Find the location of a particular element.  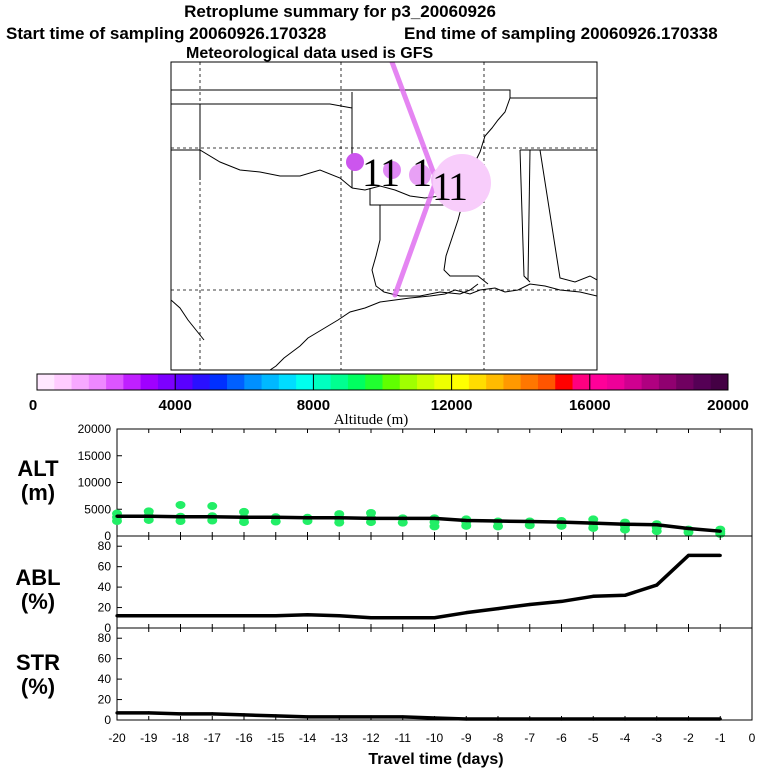

x-tick-label: -8 is located at coordinates (498, 738).